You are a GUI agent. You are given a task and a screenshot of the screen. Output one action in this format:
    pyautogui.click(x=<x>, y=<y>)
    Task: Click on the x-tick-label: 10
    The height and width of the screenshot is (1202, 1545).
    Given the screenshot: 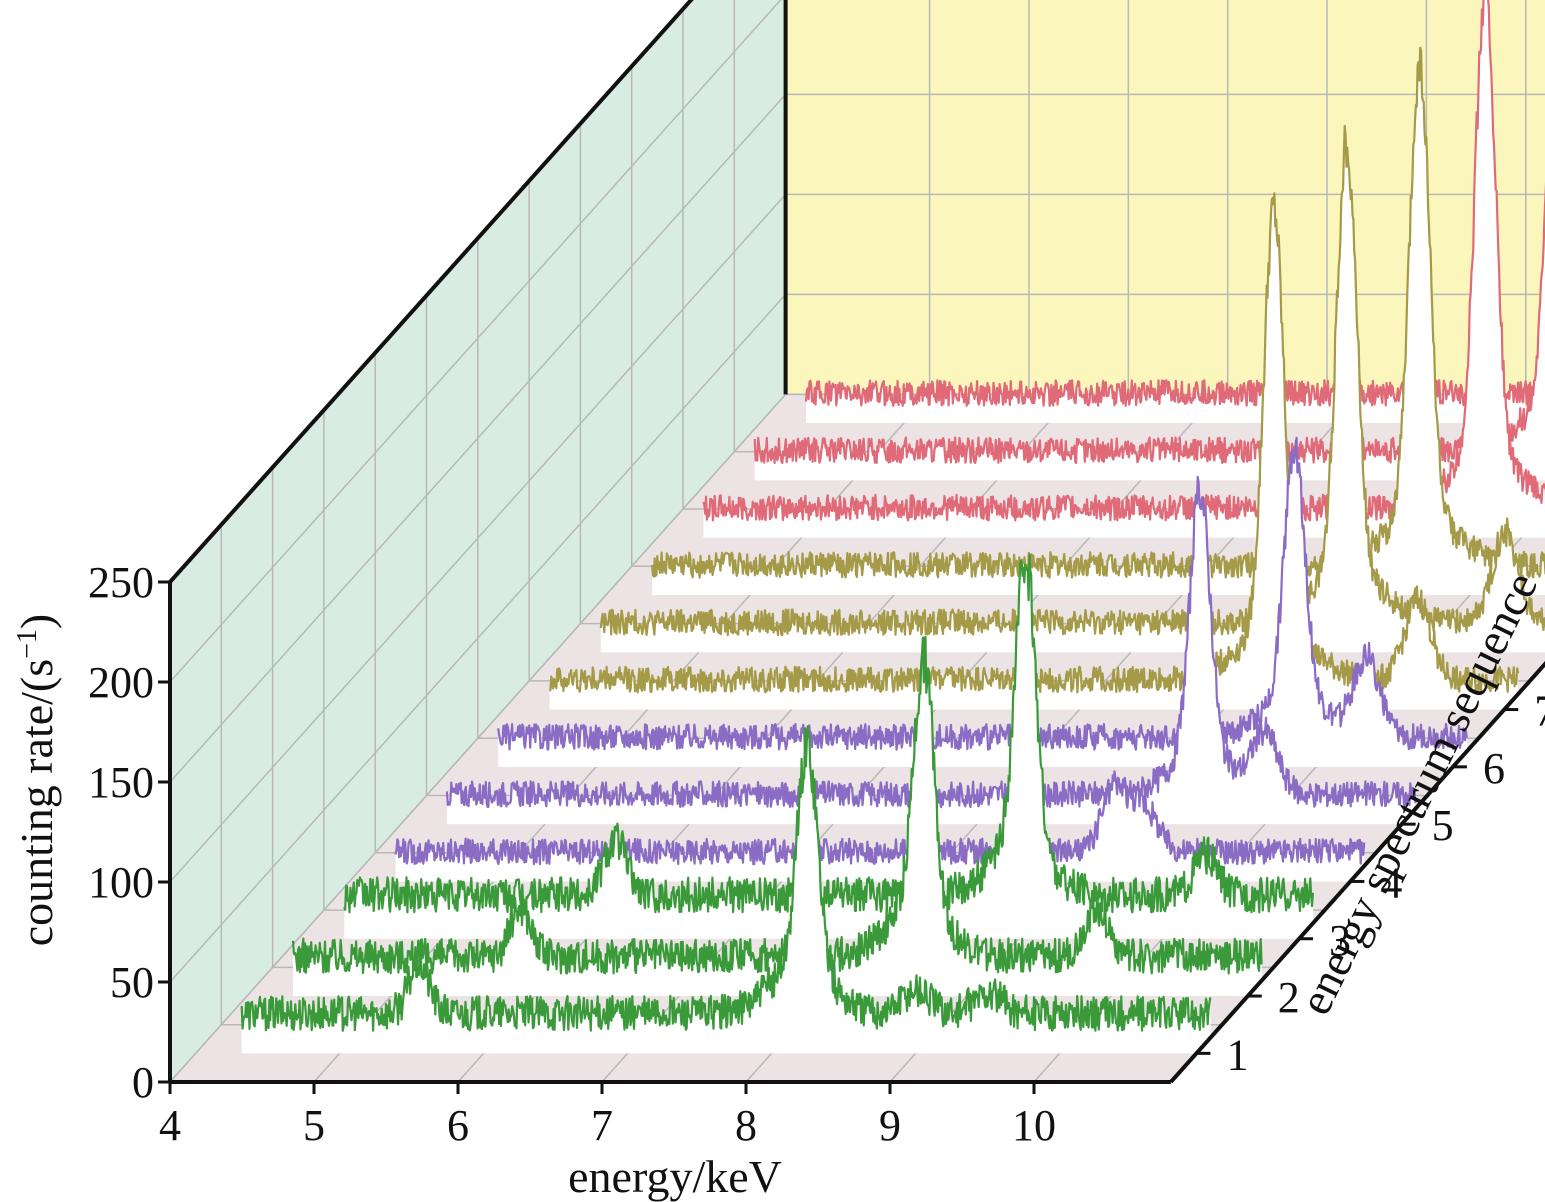 What is the action you would take?
    pyautogui.click(x=1034, y=1125)
    